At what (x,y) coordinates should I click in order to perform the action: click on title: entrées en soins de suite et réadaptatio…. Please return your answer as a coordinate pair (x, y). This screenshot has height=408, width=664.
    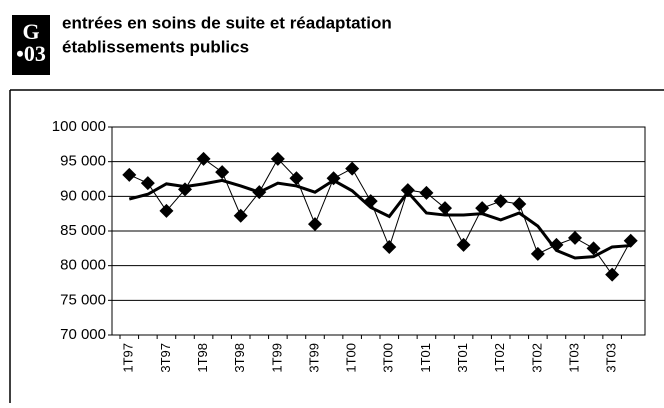
    Looking at the image, I should click on (227, 22).